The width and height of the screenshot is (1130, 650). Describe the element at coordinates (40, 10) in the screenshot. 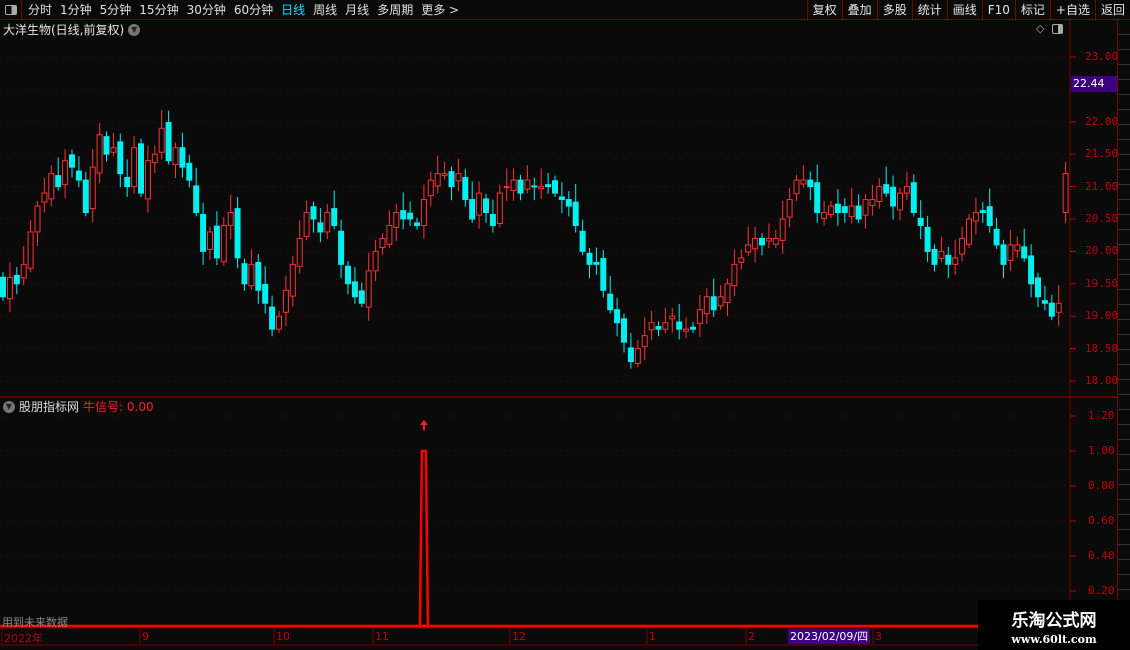

I see `period-tab: 分时` at that location.